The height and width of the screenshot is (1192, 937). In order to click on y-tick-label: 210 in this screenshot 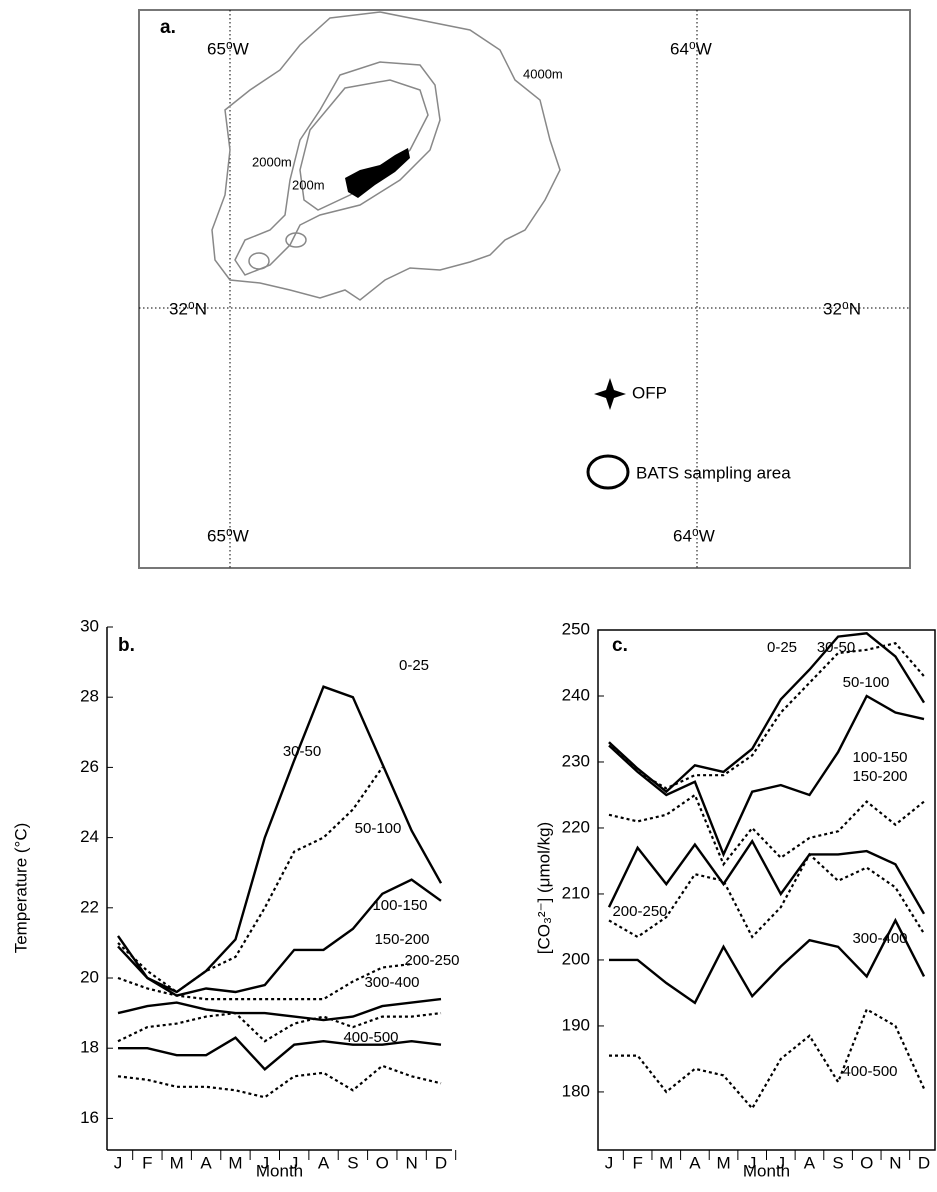, I will do `click(576, 892)`.